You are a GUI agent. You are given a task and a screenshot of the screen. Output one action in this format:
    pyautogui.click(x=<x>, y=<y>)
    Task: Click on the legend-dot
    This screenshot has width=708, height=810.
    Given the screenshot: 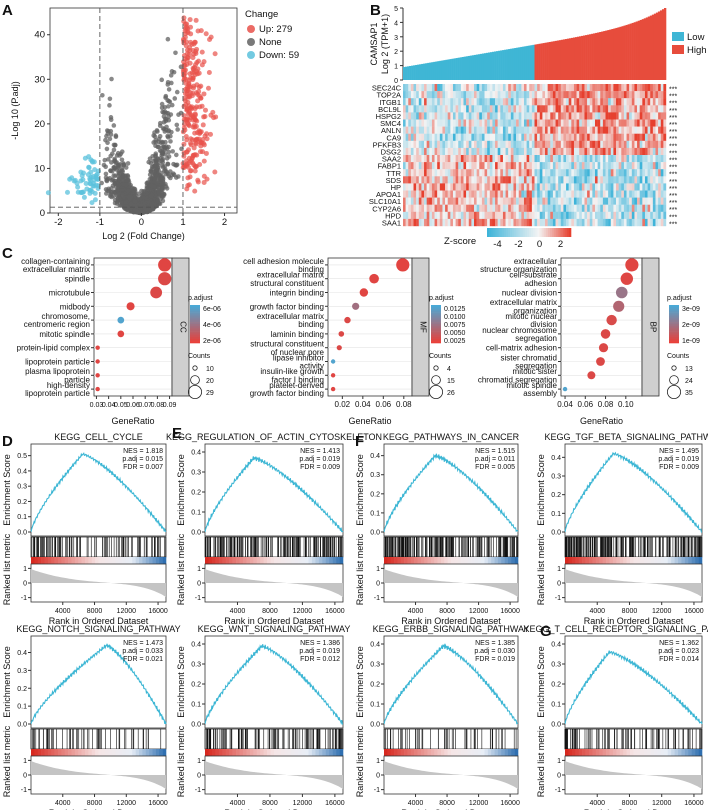 What is the action you would take?
    pyautogui.click(x=251, y=42)
    